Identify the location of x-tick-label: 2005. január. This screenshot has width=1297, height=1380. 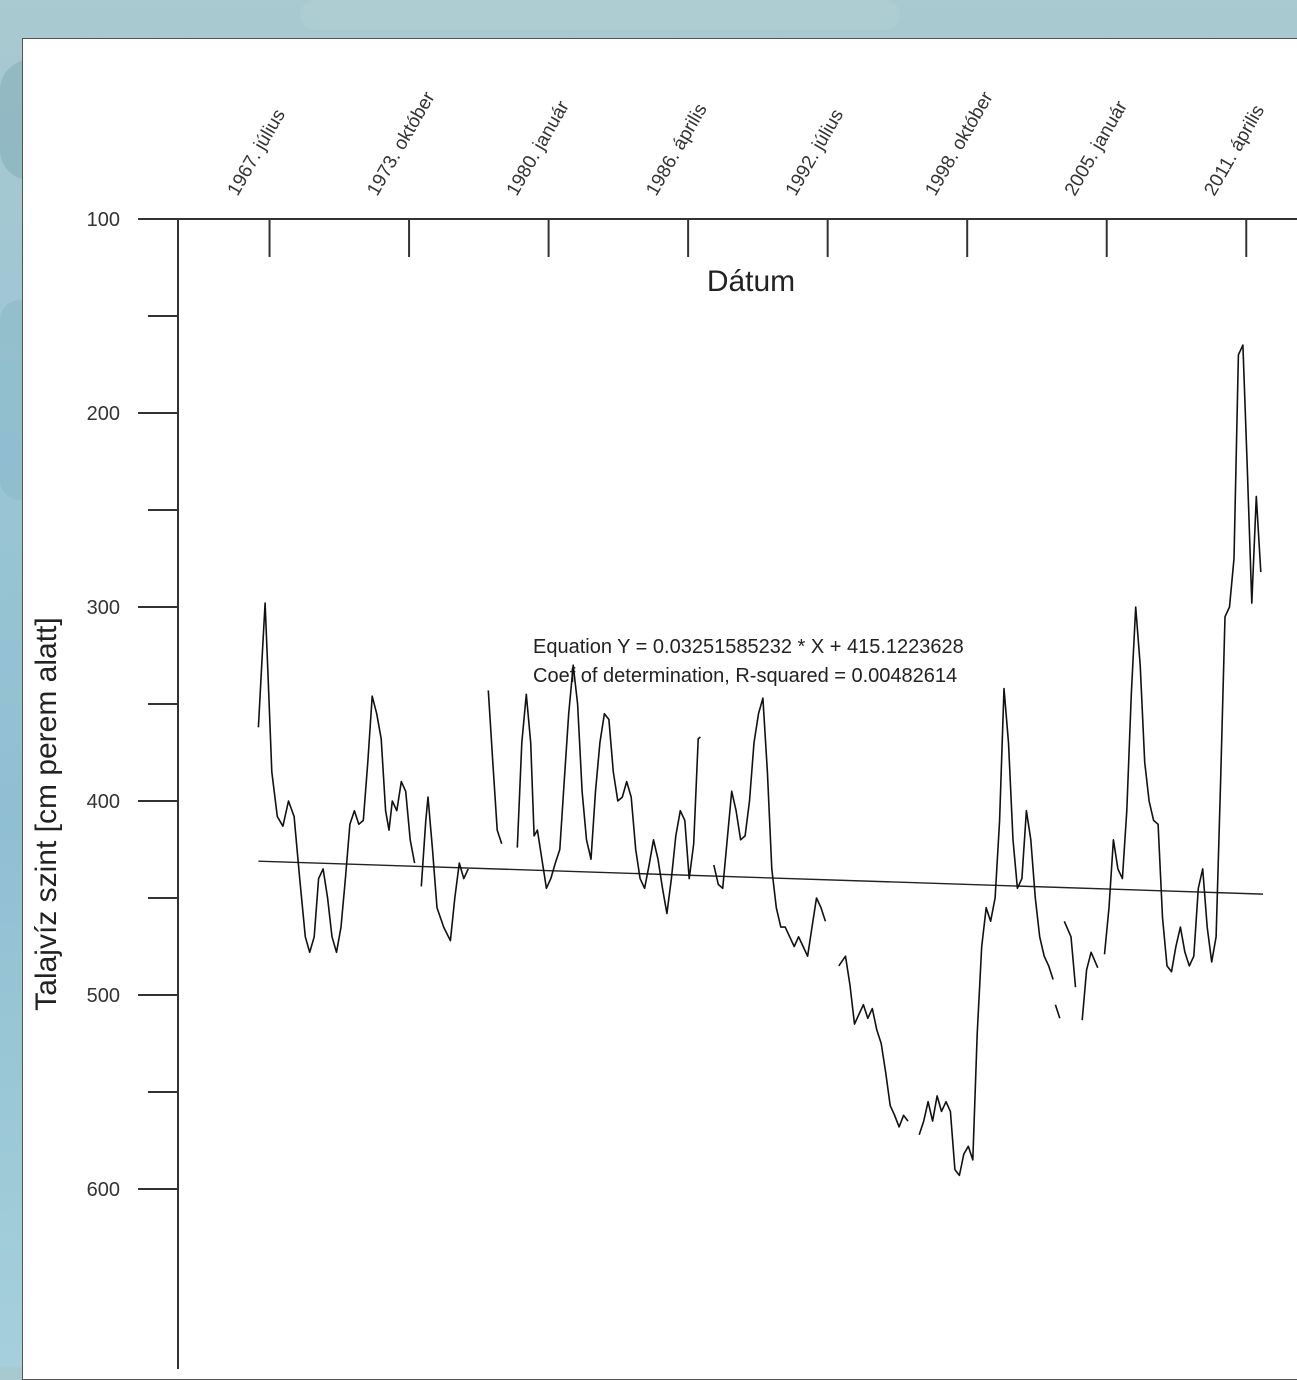
(1096, 148).